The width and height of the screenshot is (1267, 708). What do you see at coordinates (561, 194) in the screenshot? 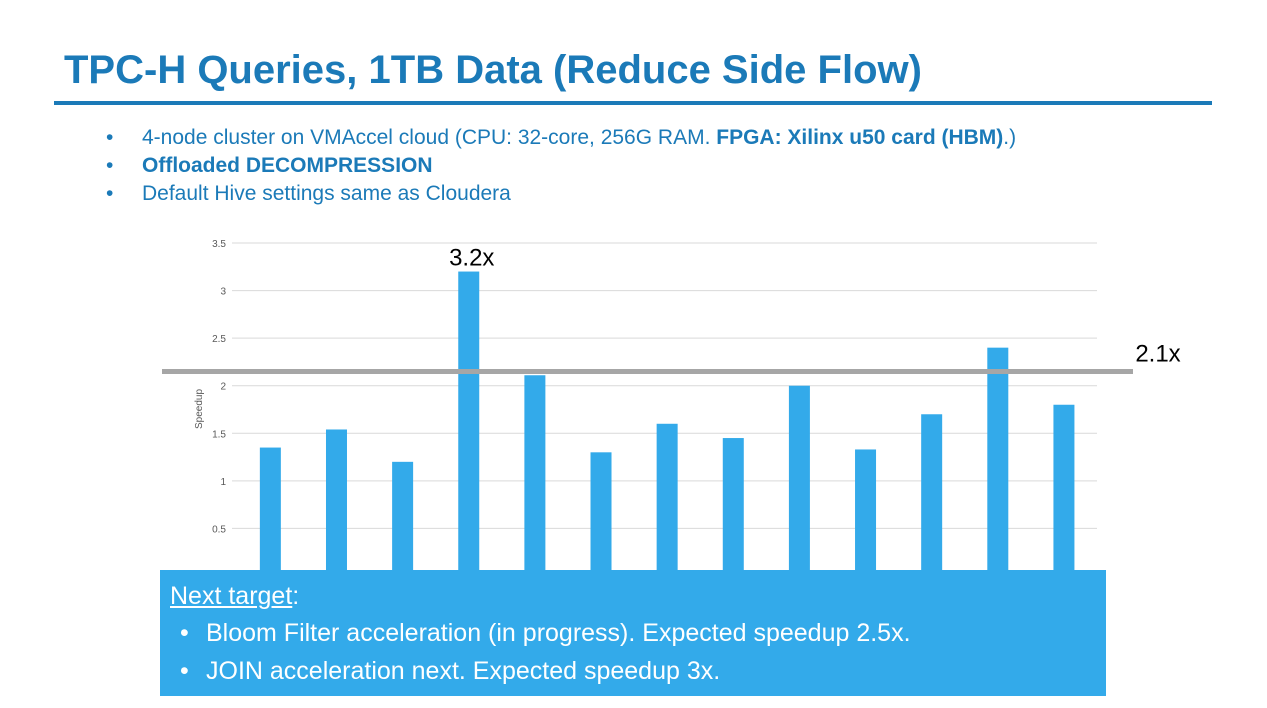
I see `bullet-item-settings: Default Hive settings same as Cloudera` at bounding box center [561, 194].